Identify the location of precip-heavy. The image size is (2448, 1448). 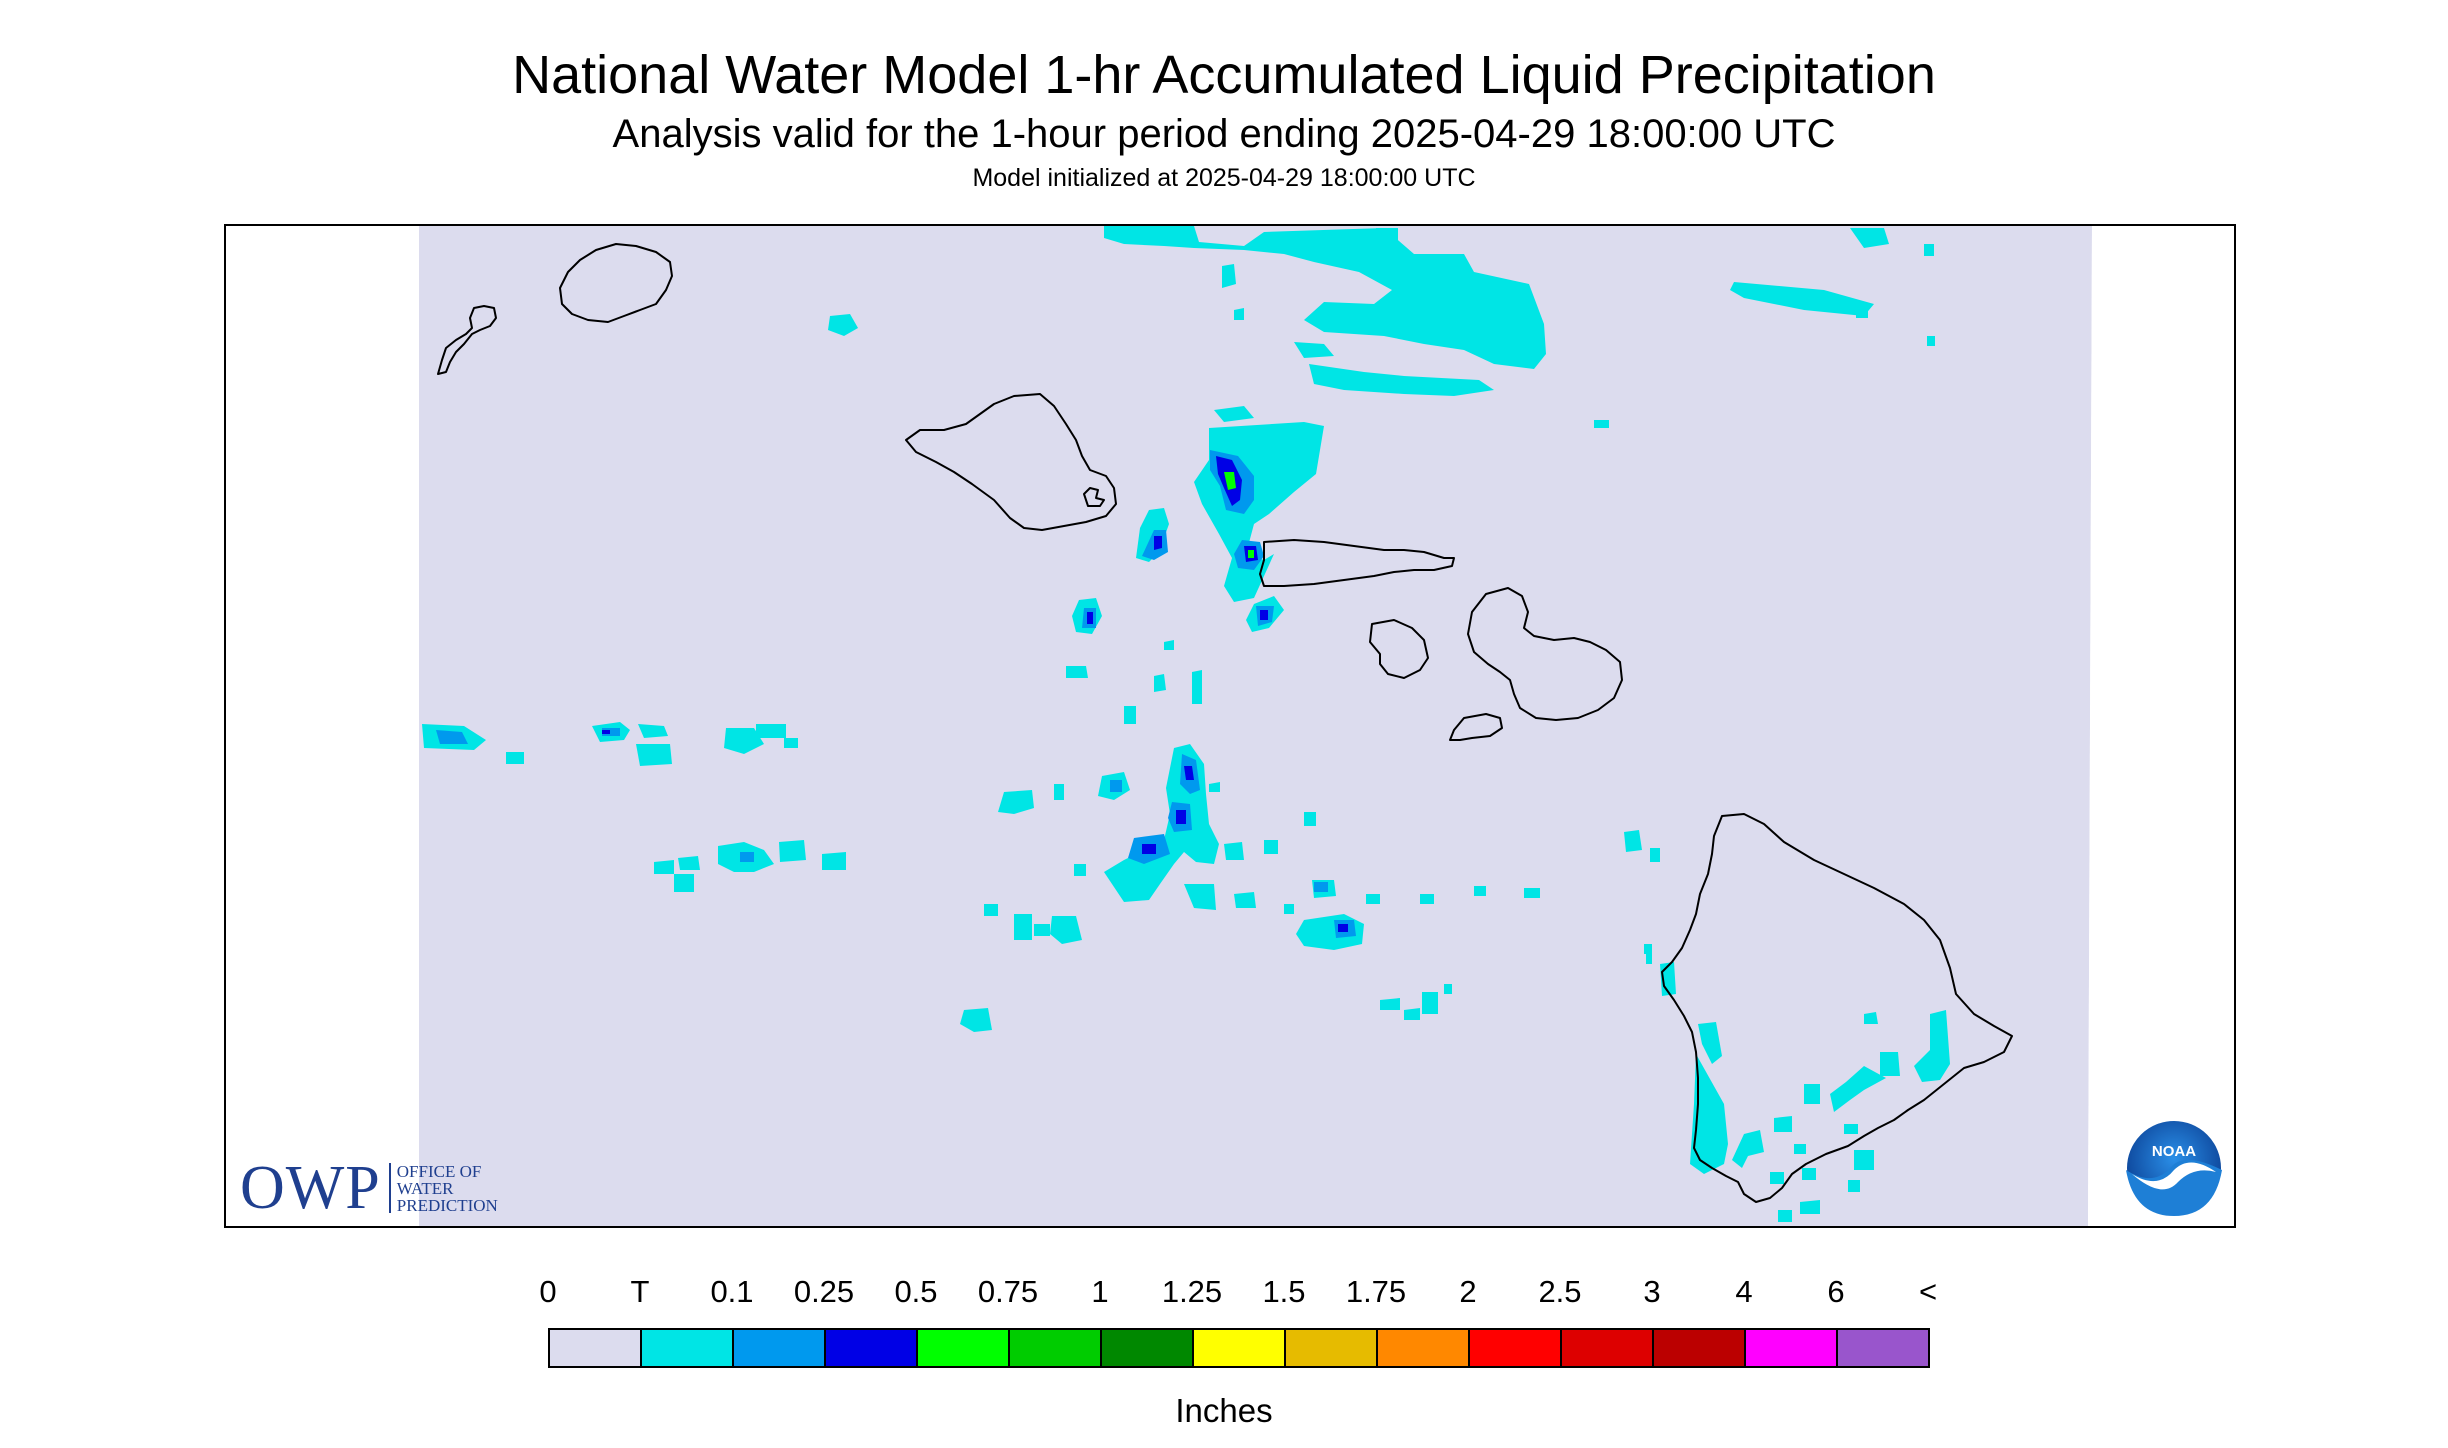
(1239, 515).